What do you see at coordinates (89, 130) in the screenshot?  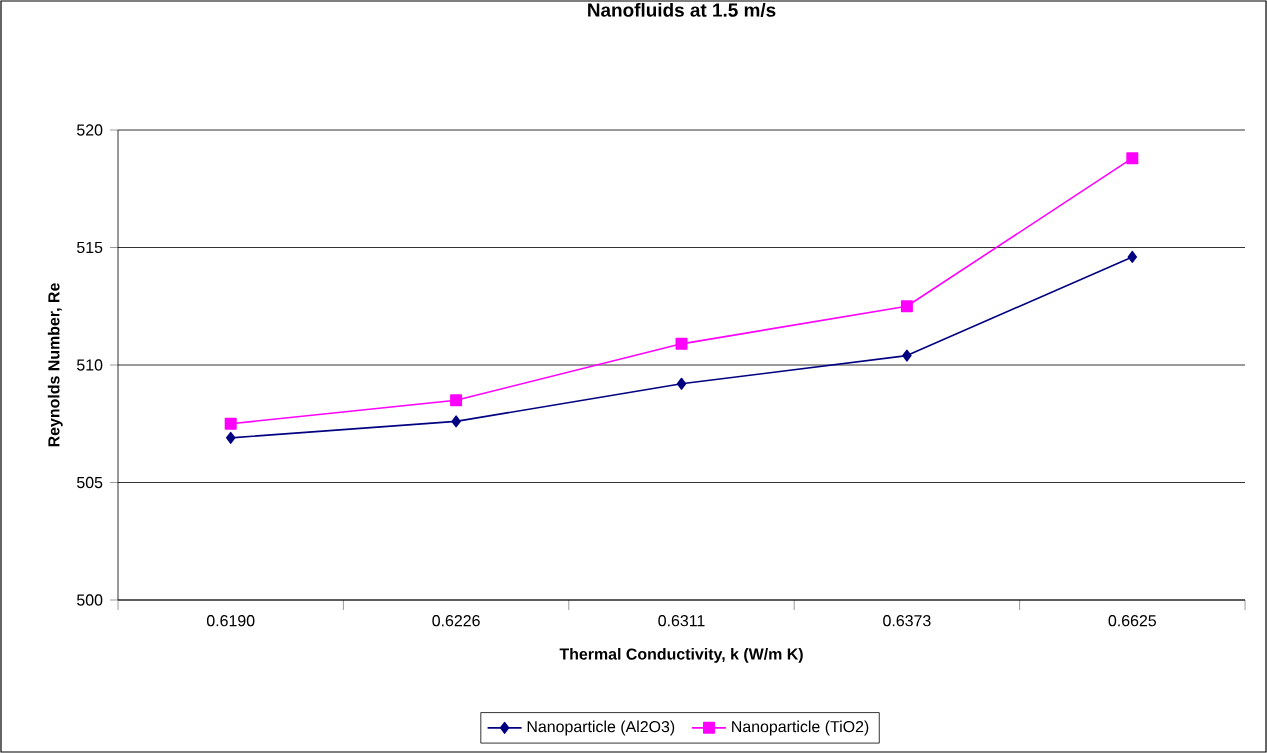 I see `y-tick-label: 520` at bounding box center [89, 130].